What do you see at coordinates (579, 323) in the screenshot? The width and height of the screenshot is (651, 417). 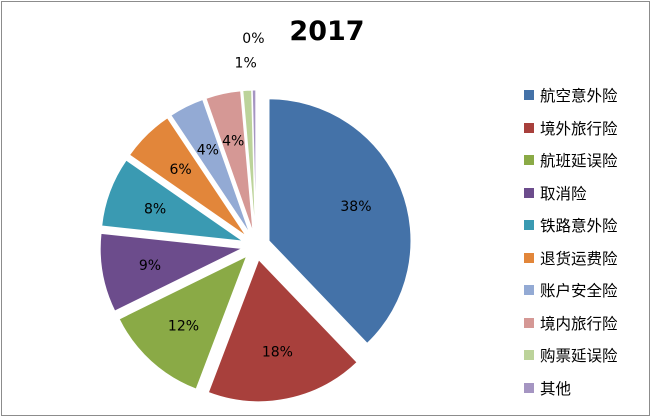 I see `legend-label: 境内旅行险` at bounding box center [579, 323].